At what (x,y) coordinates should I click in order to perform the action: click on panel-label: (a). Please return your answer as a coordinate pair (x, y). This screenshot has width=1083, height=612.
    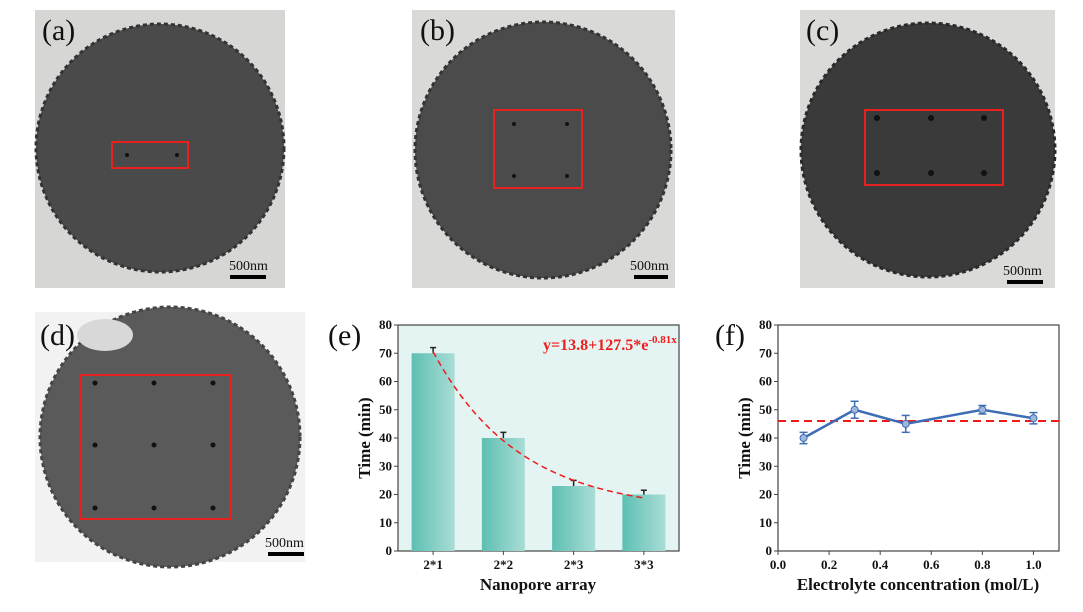
    Looking at the image, I should click on (58, 30).